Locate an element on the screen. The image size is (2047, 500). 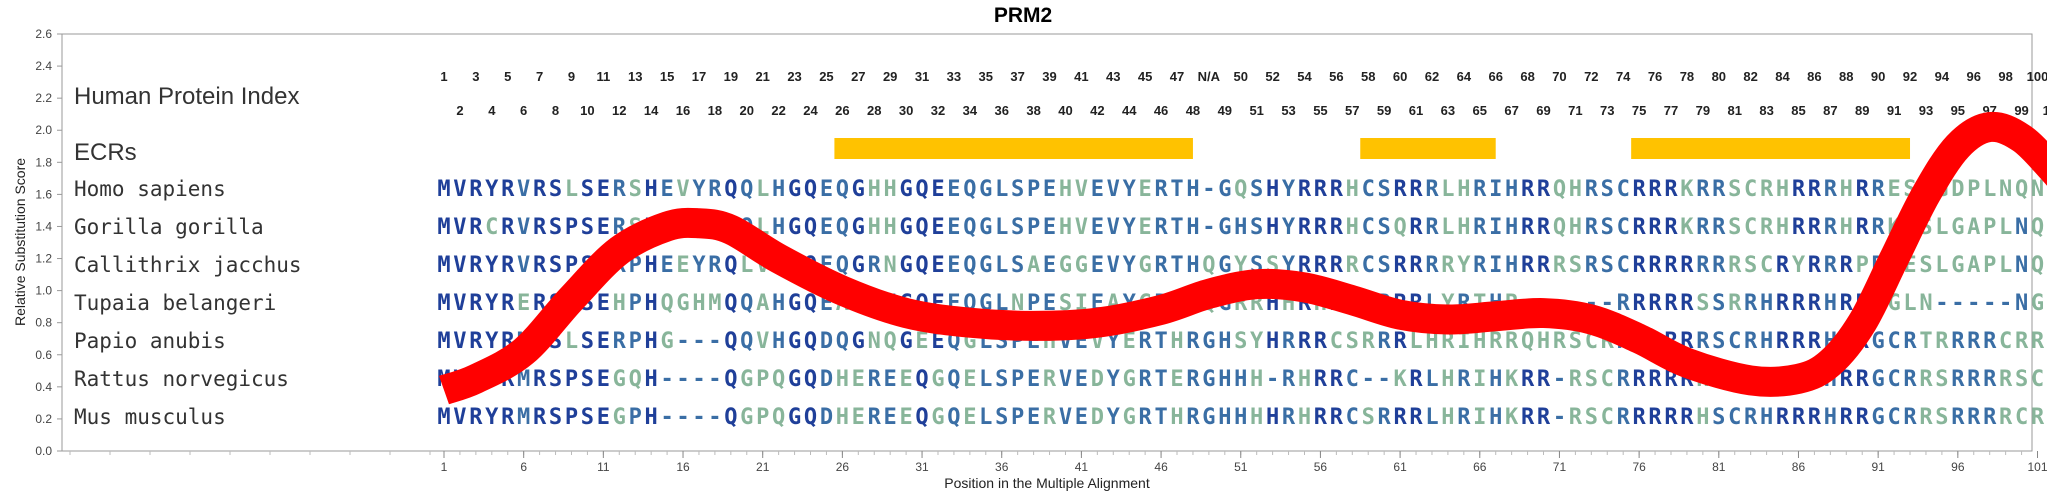
x-tick-label: 1 is located at coordinates (444, 467).